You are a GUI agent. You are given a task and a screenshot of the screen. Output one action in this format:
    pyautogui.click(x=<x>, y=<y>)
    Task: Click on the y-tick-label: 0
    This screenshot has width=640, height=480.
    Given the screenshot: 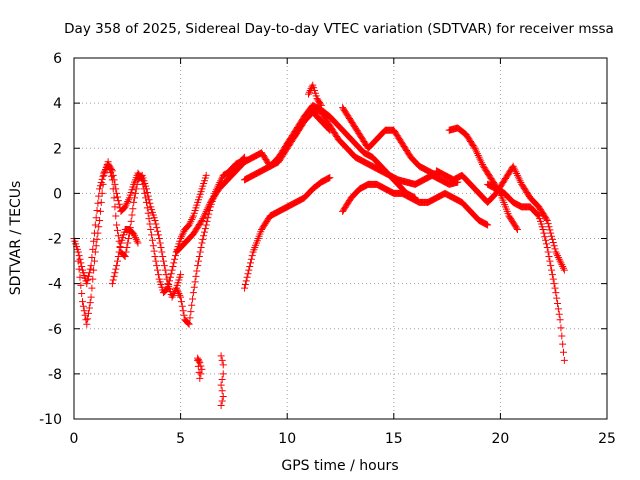 What is the action you would take?
    pyautogui.click(x=57, y=194)
    